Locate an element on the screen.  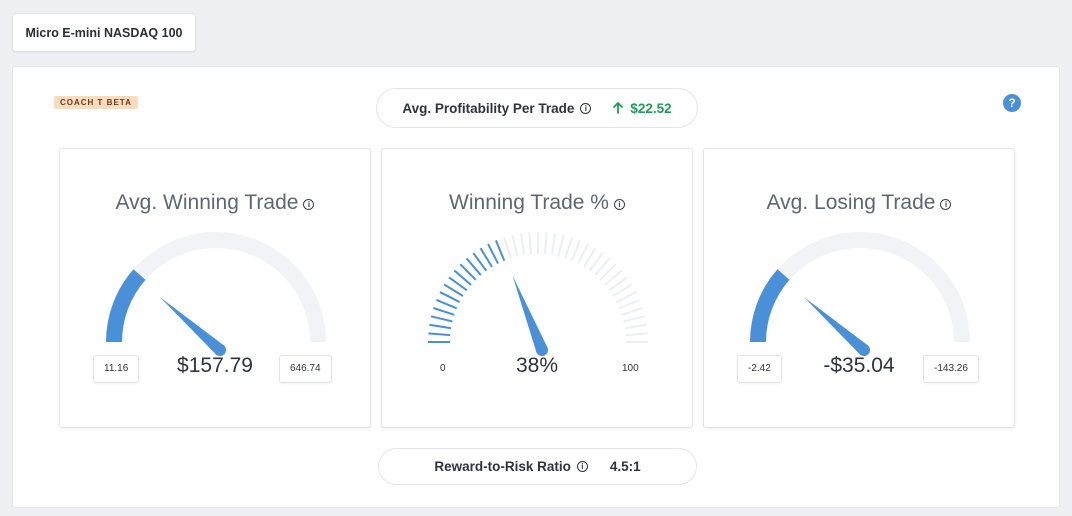
winning-trade-percent-gauge is located at coordinates (538, 294).